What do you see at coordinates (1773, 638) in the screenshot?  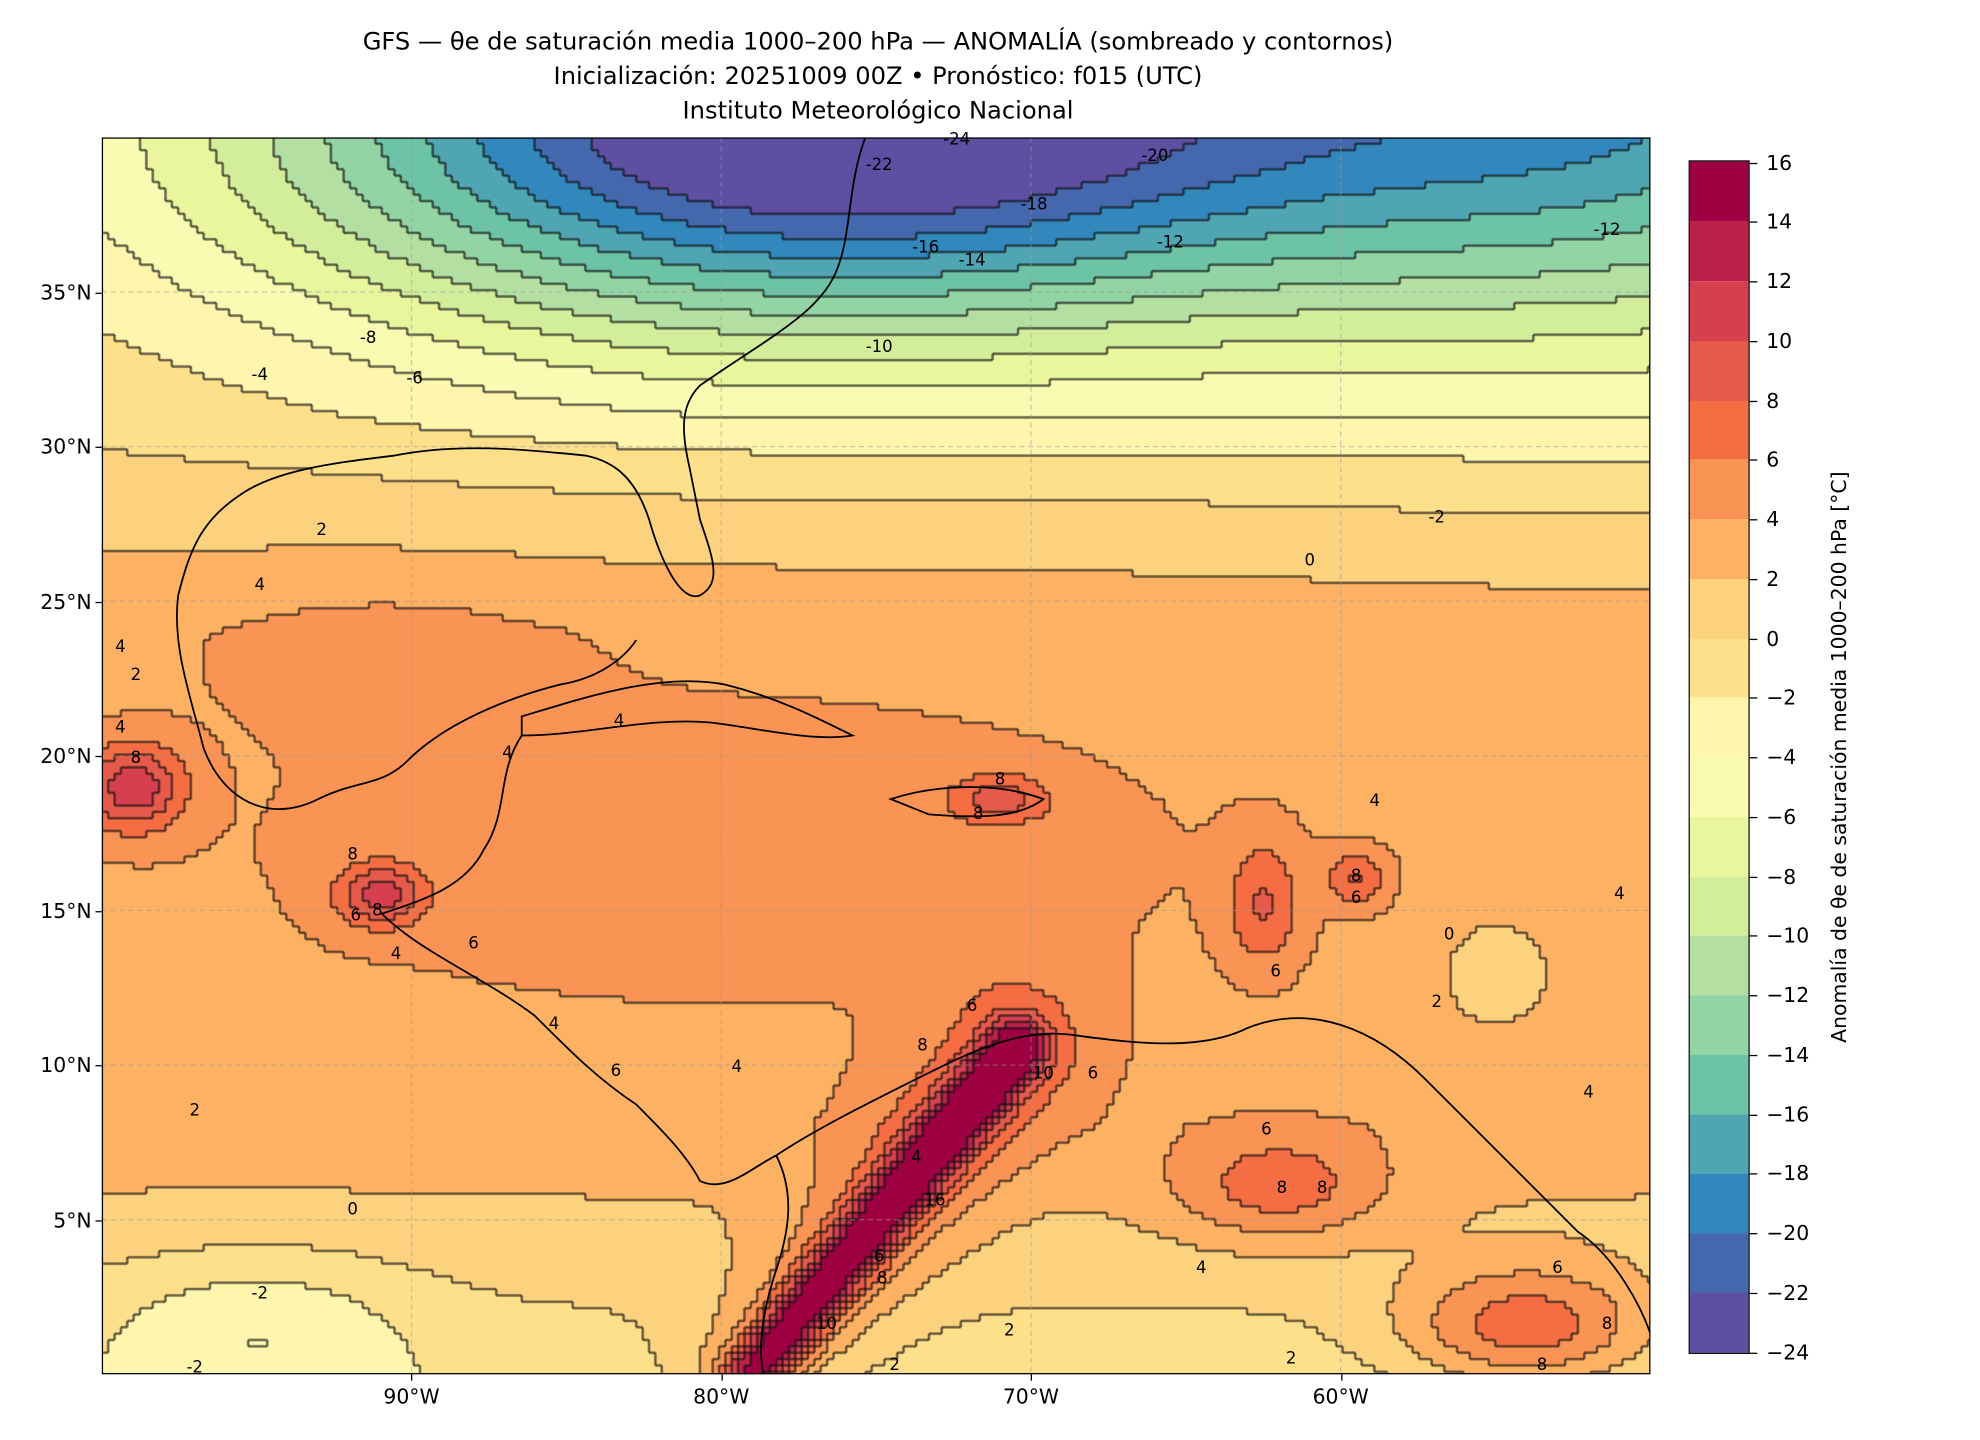 I see `colorbar-tick-label: 0` at bounding box center [1773, 638].